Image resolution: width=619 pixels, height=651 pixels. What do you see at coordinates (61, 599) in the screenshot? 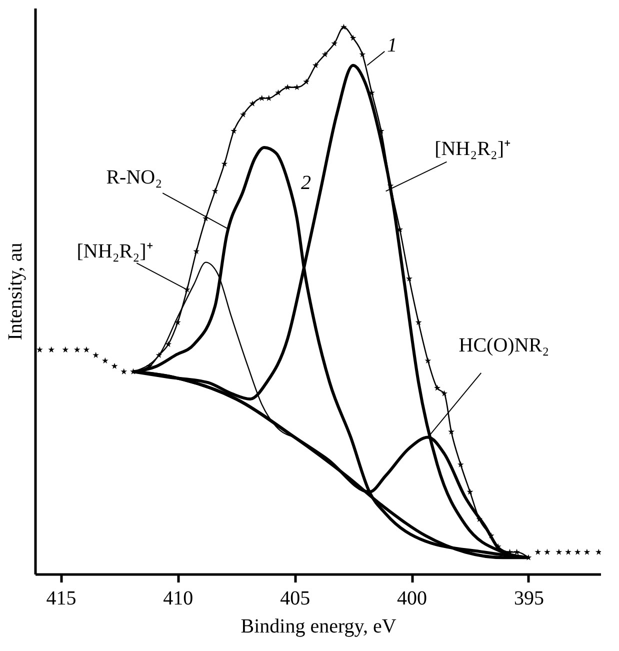
I see `x-tick-label: 415` at bounding box center [61, 599].